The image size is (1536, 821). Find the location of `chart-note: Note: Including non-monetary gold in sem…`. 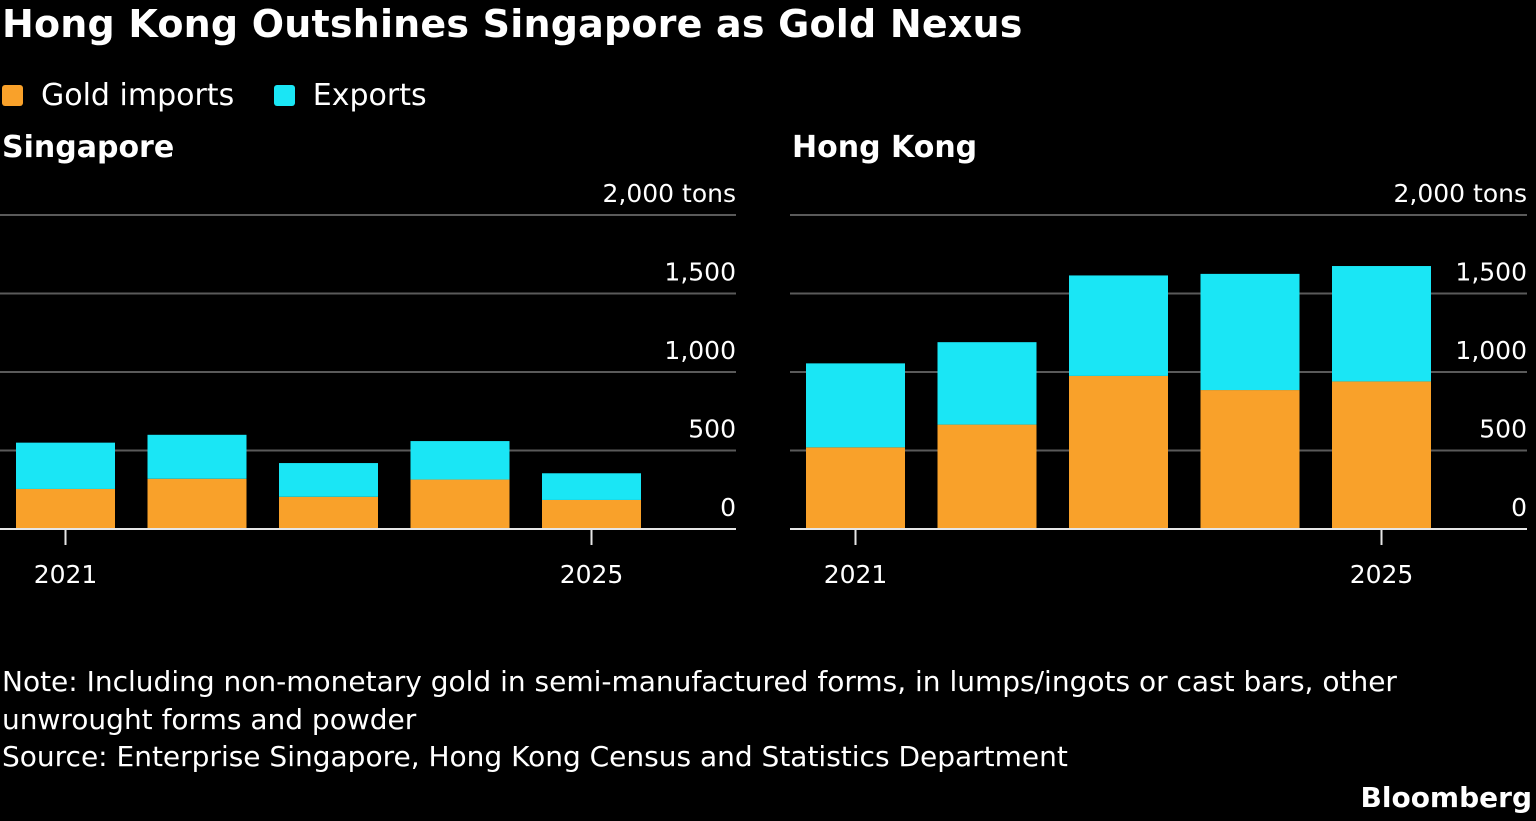

chart-note: Note: Including non-monetary gold in sem… is located at coordinates (699, 700).